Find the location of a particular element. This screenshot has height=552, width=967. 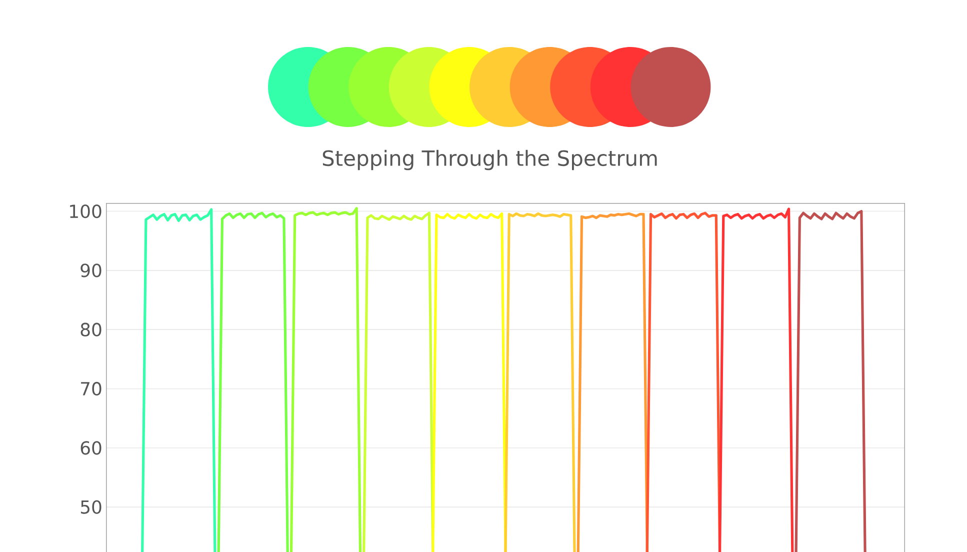

y-tick-label: 100 is located at coordinates (86, 211).